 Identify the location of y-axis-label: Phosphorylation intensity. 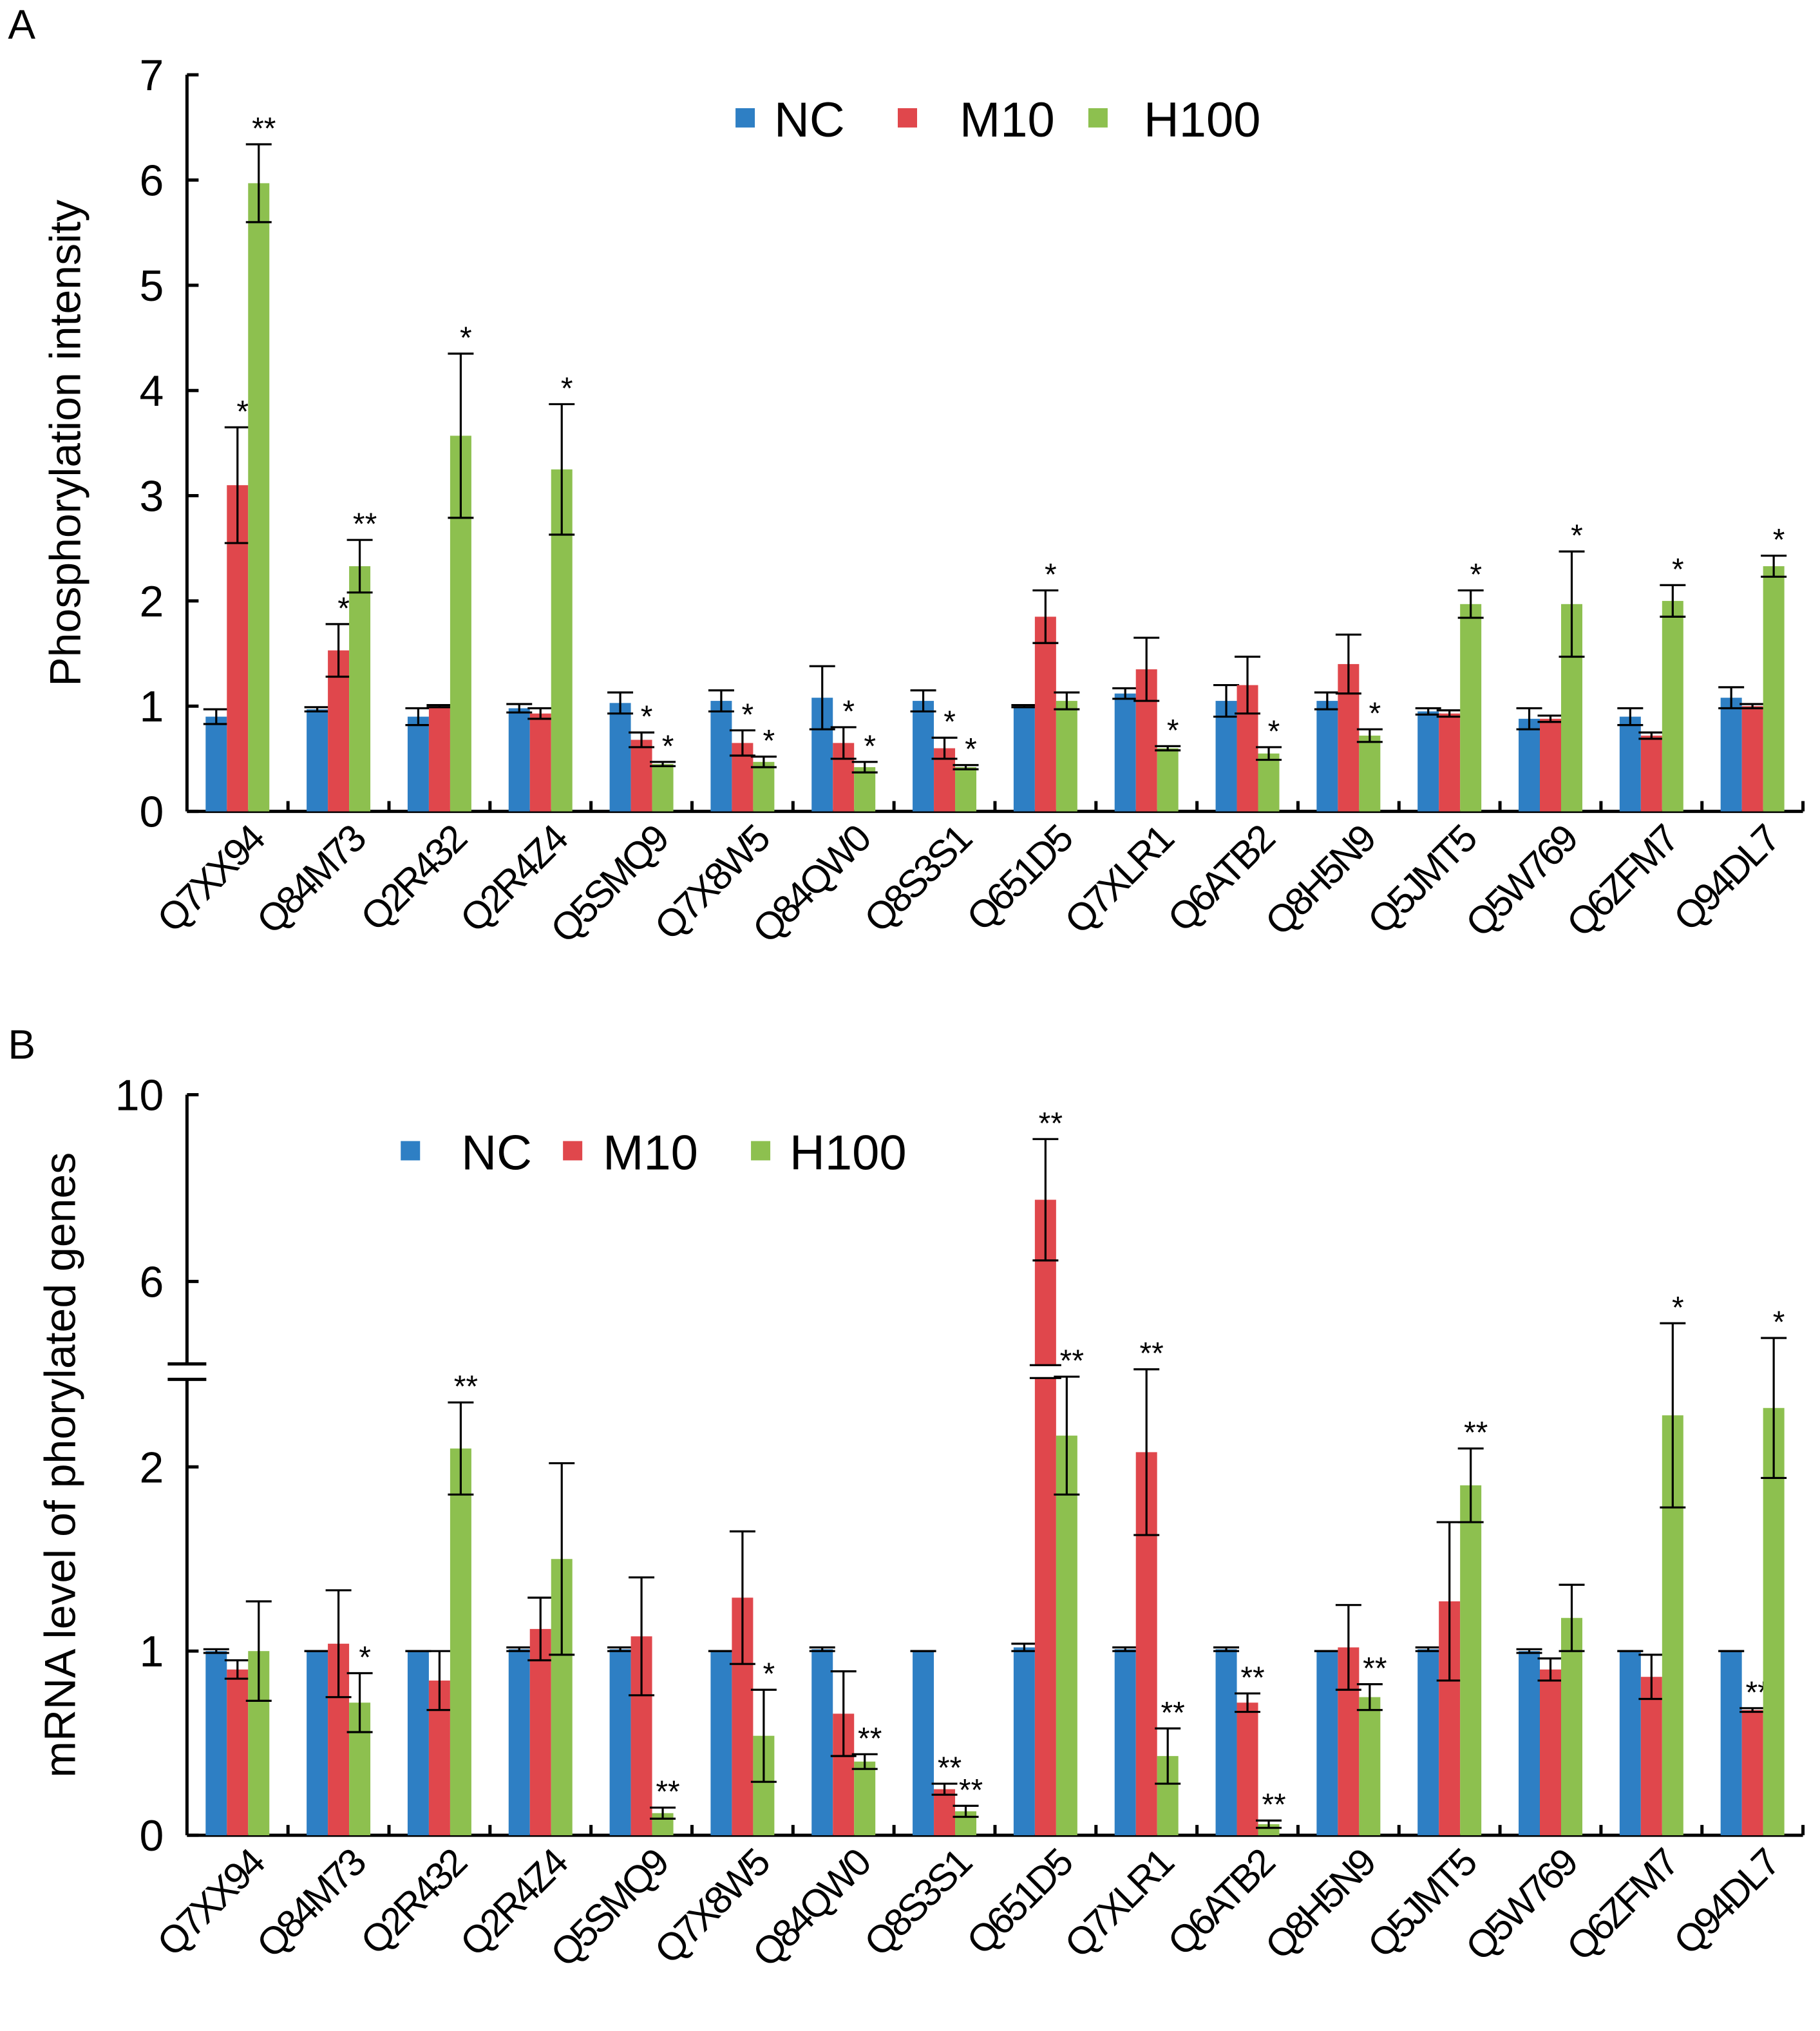
(65, 444).